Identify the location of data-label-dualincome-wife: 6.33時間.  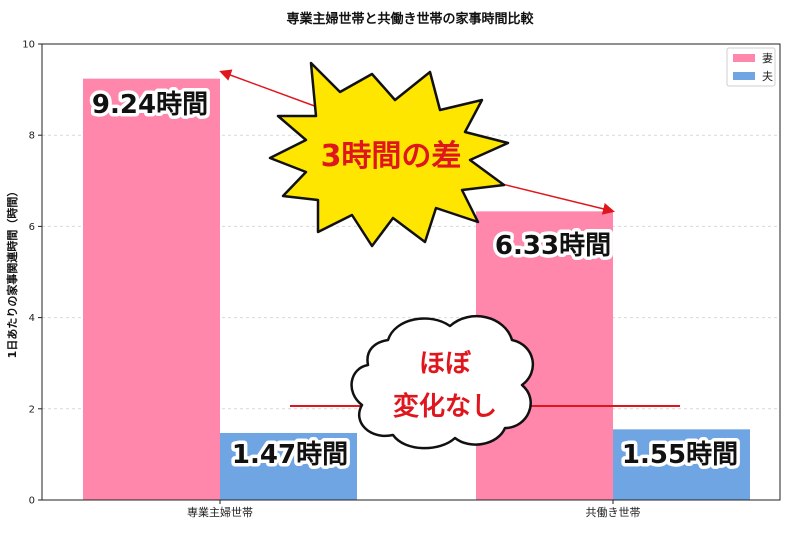
(553, 246).